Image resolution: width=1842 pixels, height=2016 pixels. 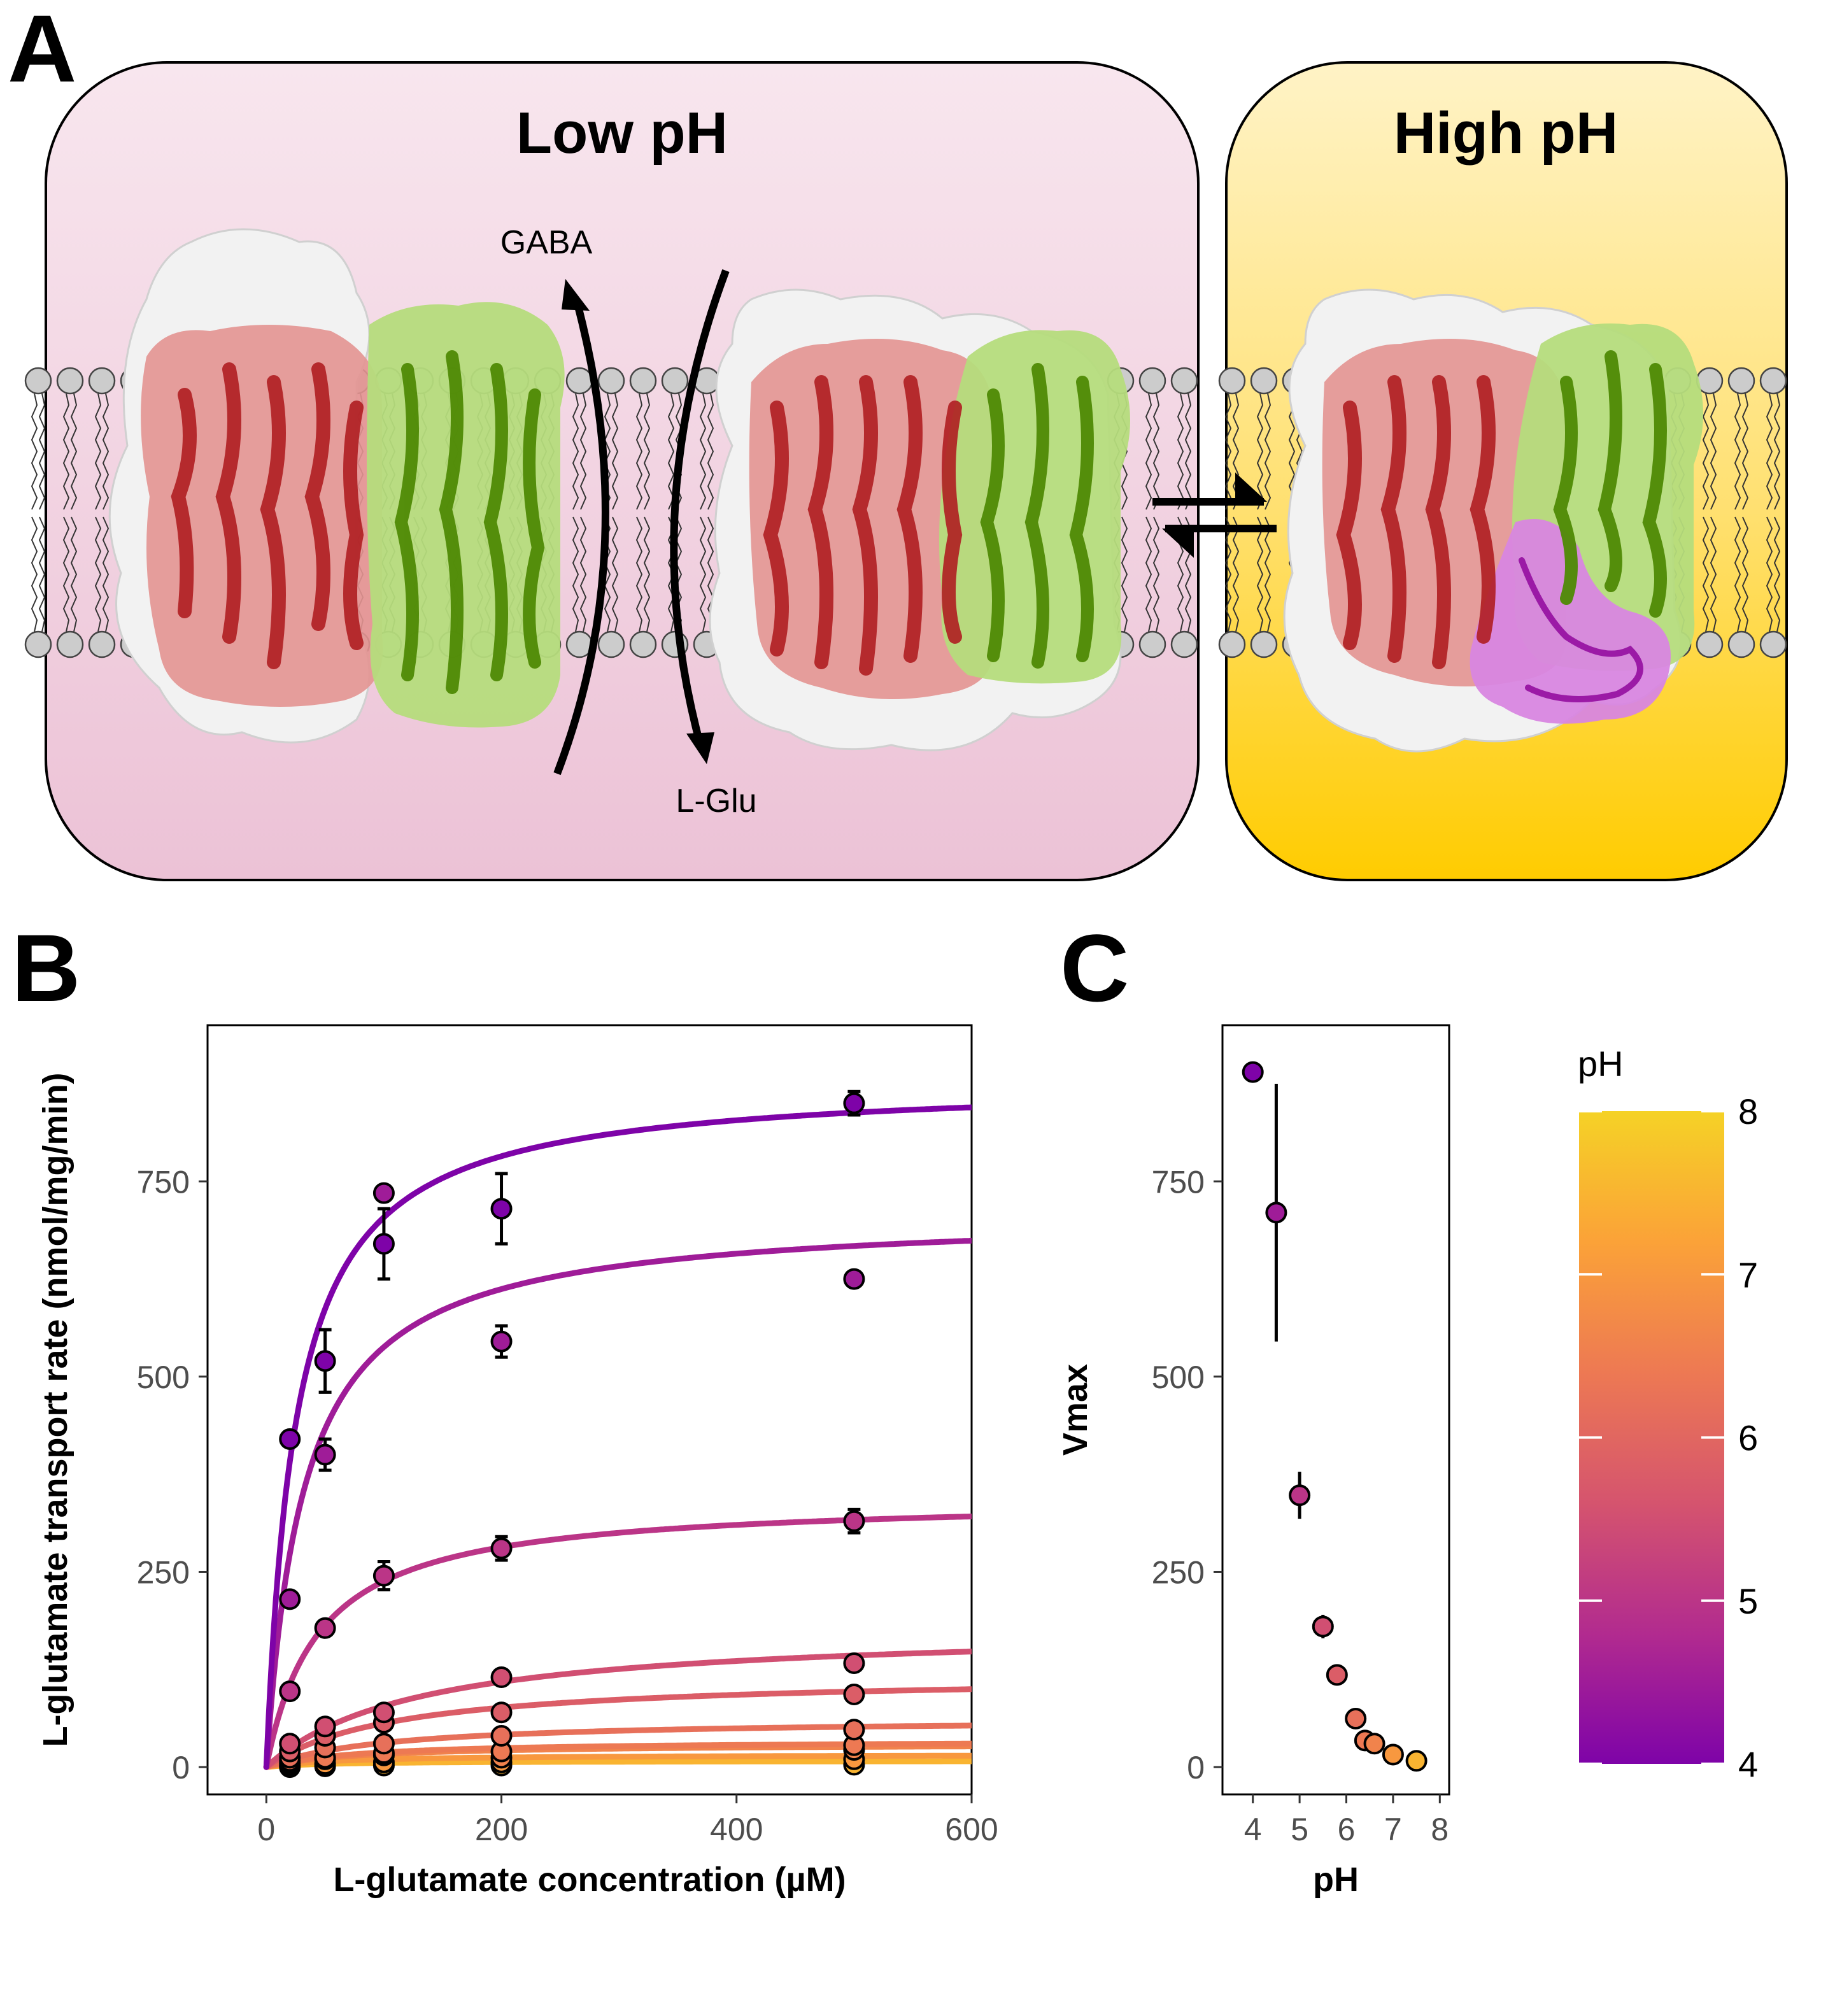 What do you see at coordinates (919, 519) in the screenshot?
I see `transporter-structure-middle` at bounding box center [919, 519].